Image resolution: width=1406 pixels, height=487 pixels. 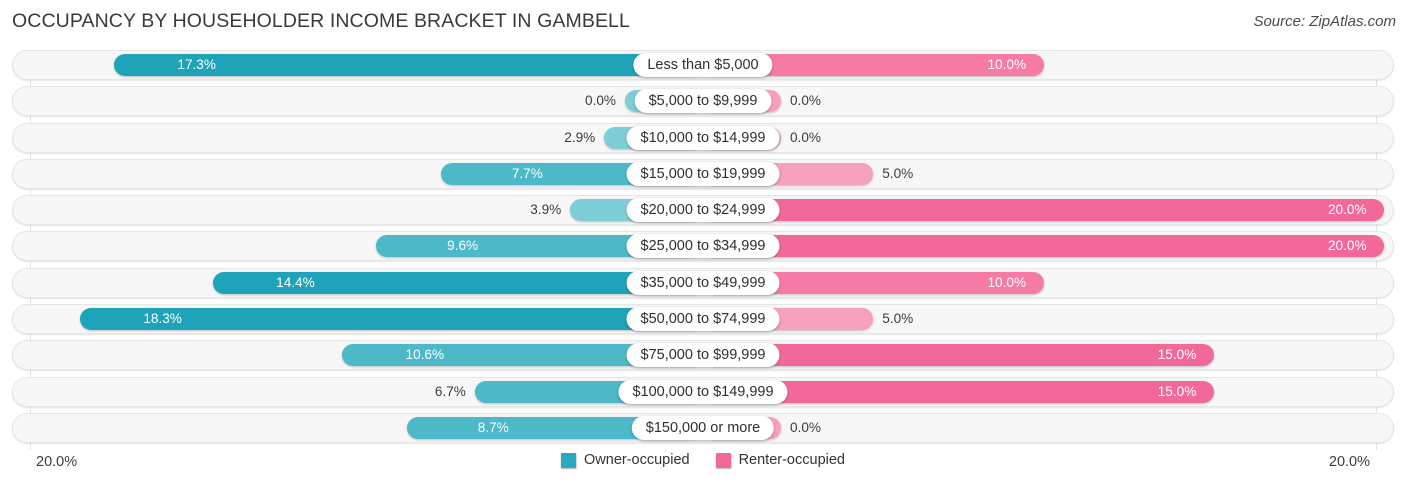 I want to click on legend-label-renter-occupied: Renter-occupied, so click(x=791, y=460).